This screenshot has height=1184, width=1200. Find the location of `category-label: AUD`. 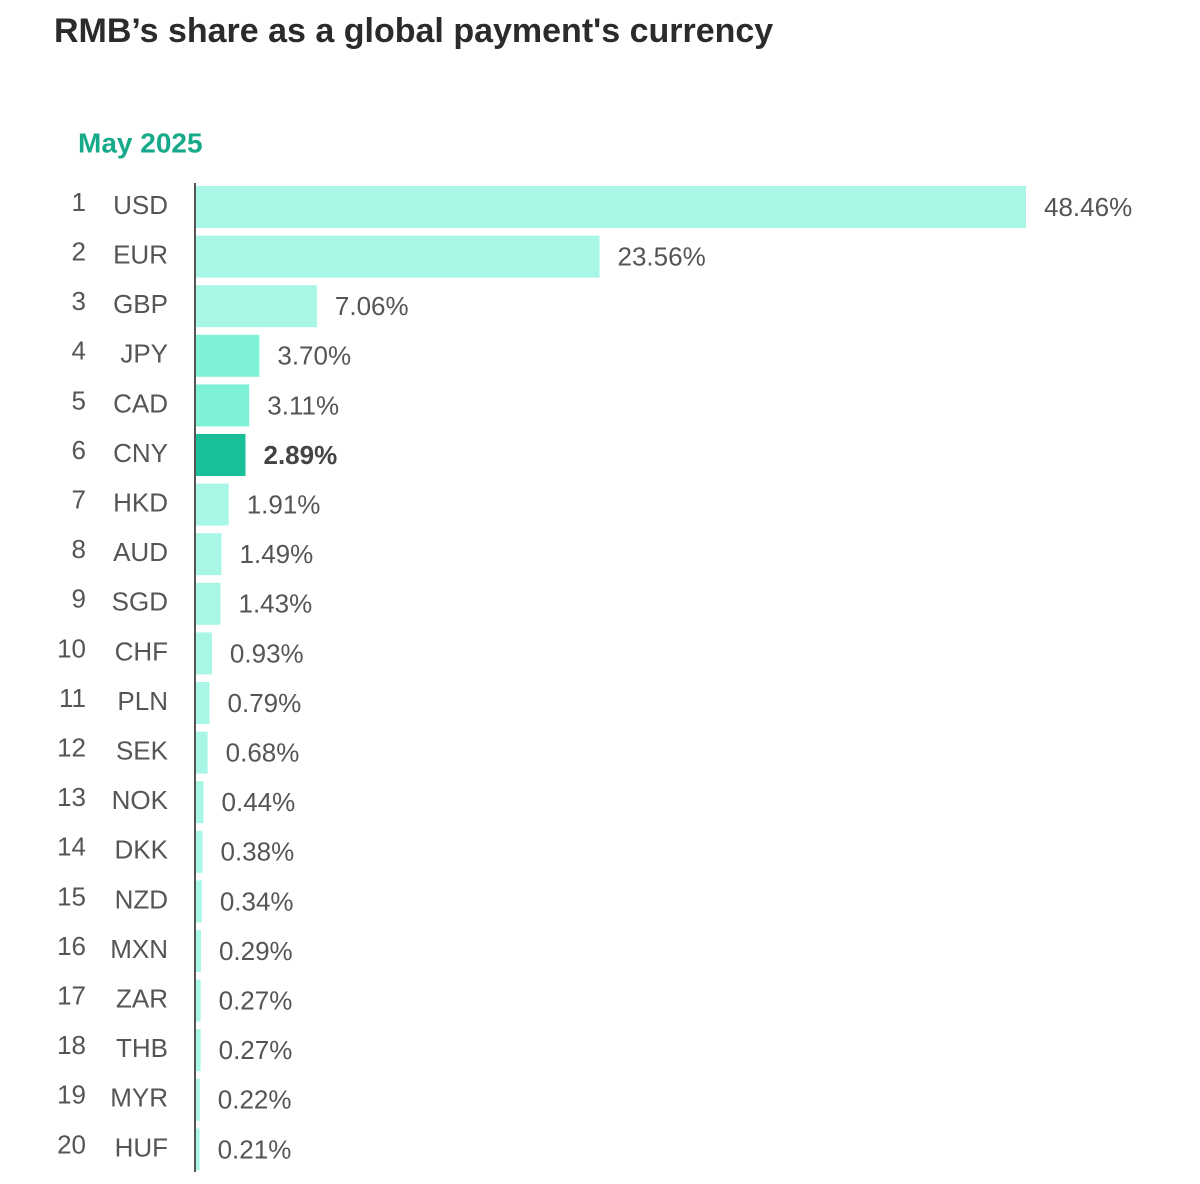

category-label: AUD is located at coordinates (140, 552).